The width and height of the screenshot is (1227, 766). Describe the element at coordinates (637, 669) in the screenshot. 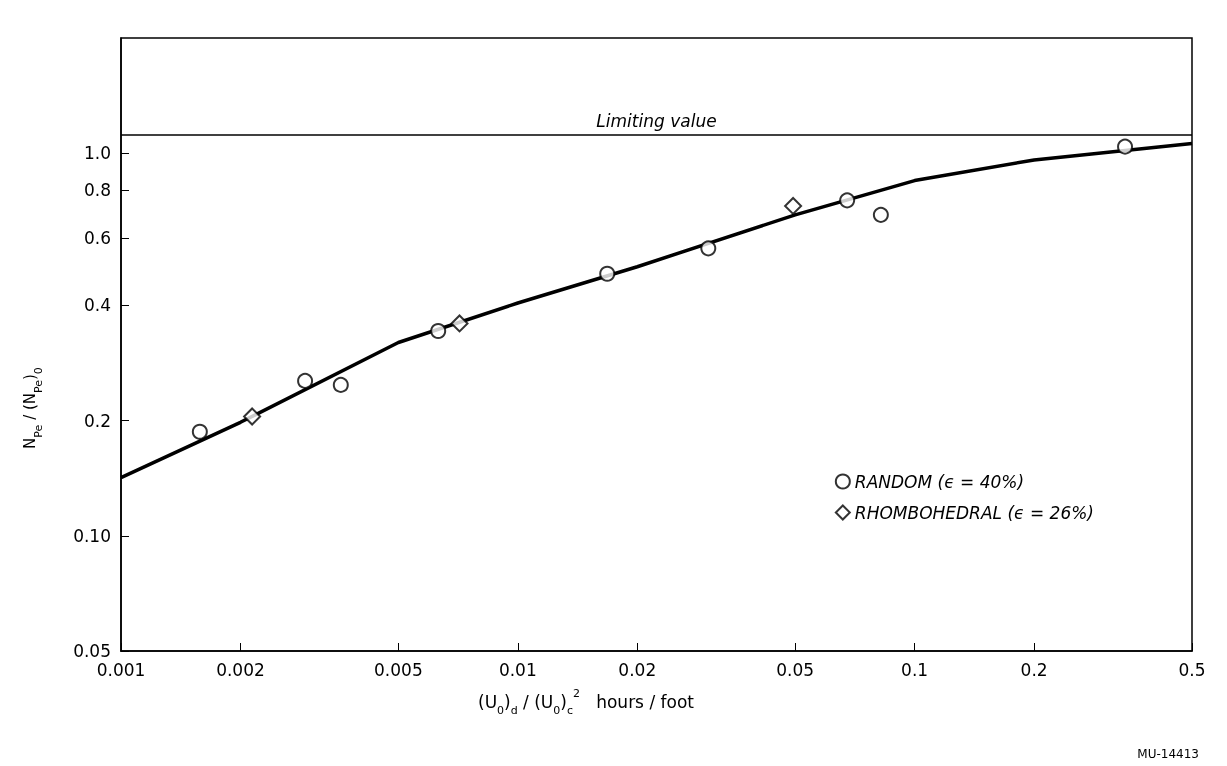

I see `x-tick-label: 0.02` at that location.